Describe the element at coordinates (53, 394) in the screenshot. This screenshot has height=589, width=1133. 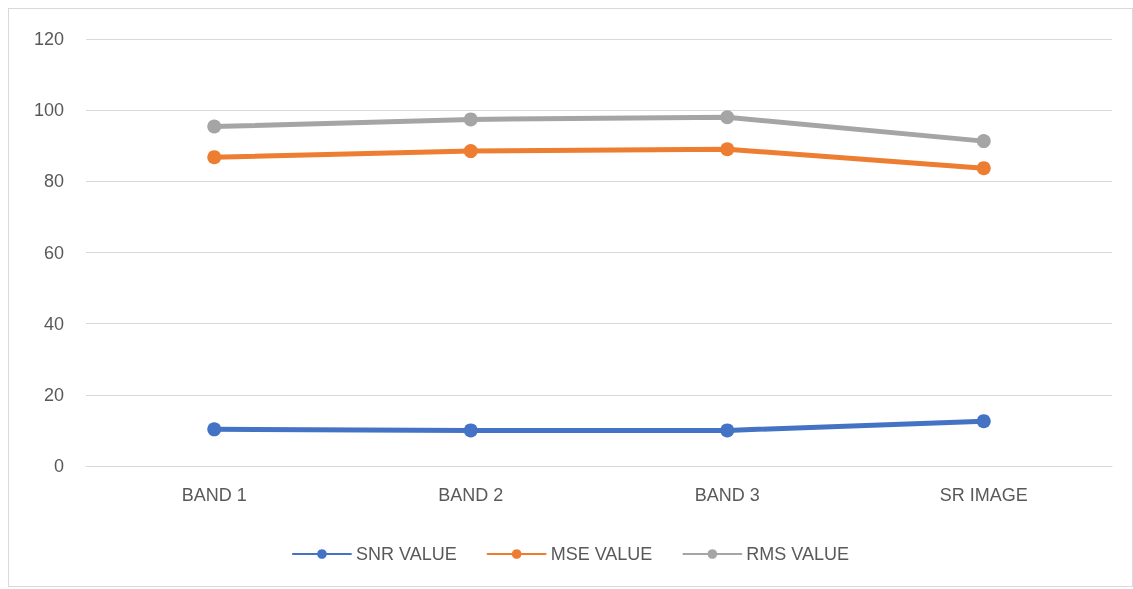
I see `y-tick-label: 20` at that location.